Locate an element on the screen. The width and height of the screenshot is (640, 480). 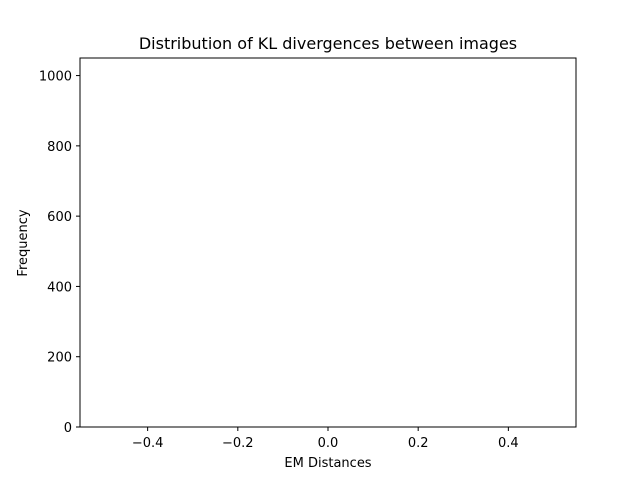
x-tick-label: 0.0 is located at coordinates (328, 443).